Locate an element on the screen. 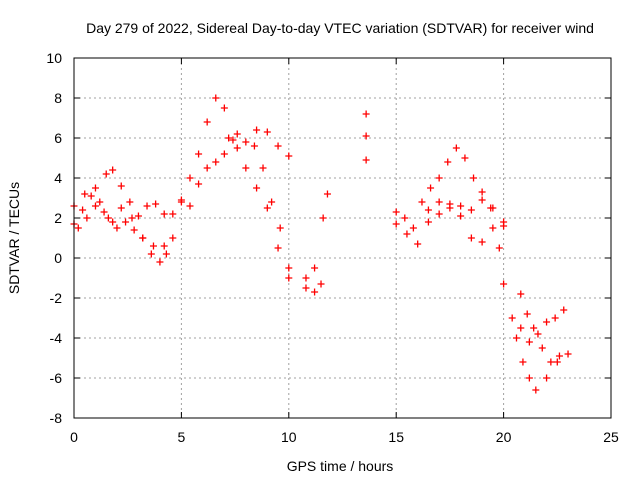 The width and height of the screenshot is (640, 480). y-tick-label: -2 is located at coordinates (56, 298).